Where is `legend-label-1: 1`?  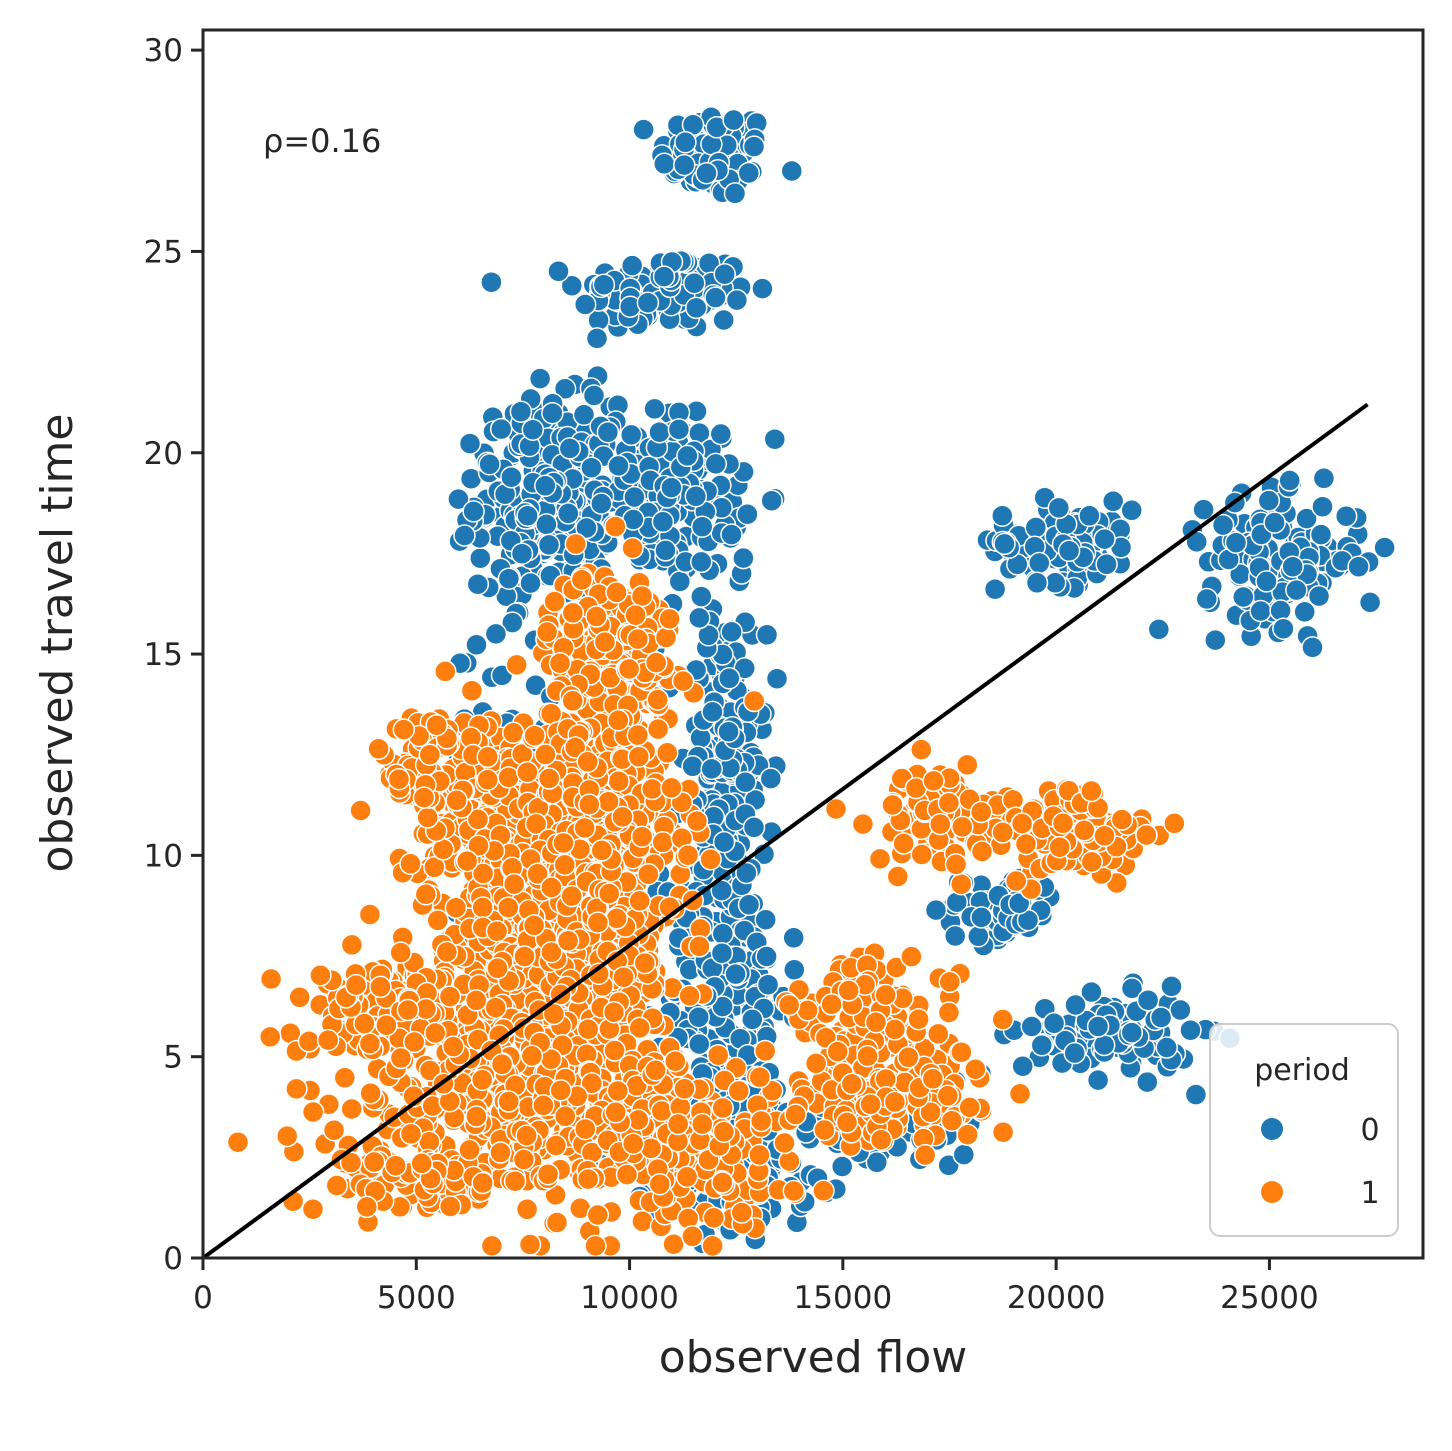
legend-label-1: 1 is located at coordinates (1369, 1193).